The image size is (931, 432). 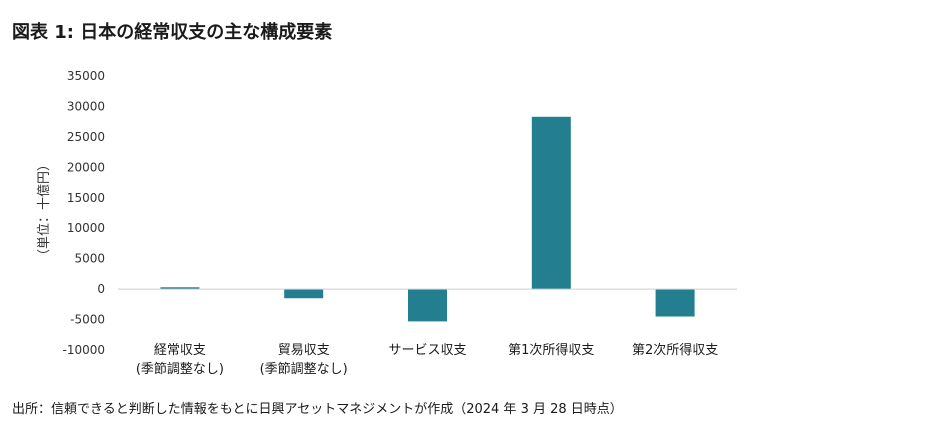 I want to click on category-label: 貿易収支, so click(x=304, y=350).